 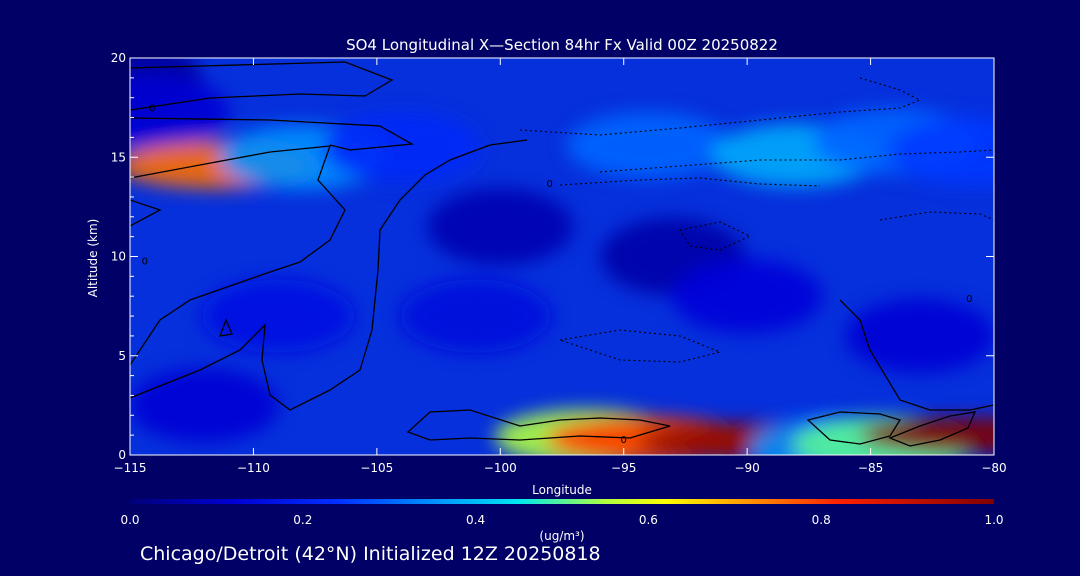 I want to click on x-tick-label: −95, so click(x=623, y=468).